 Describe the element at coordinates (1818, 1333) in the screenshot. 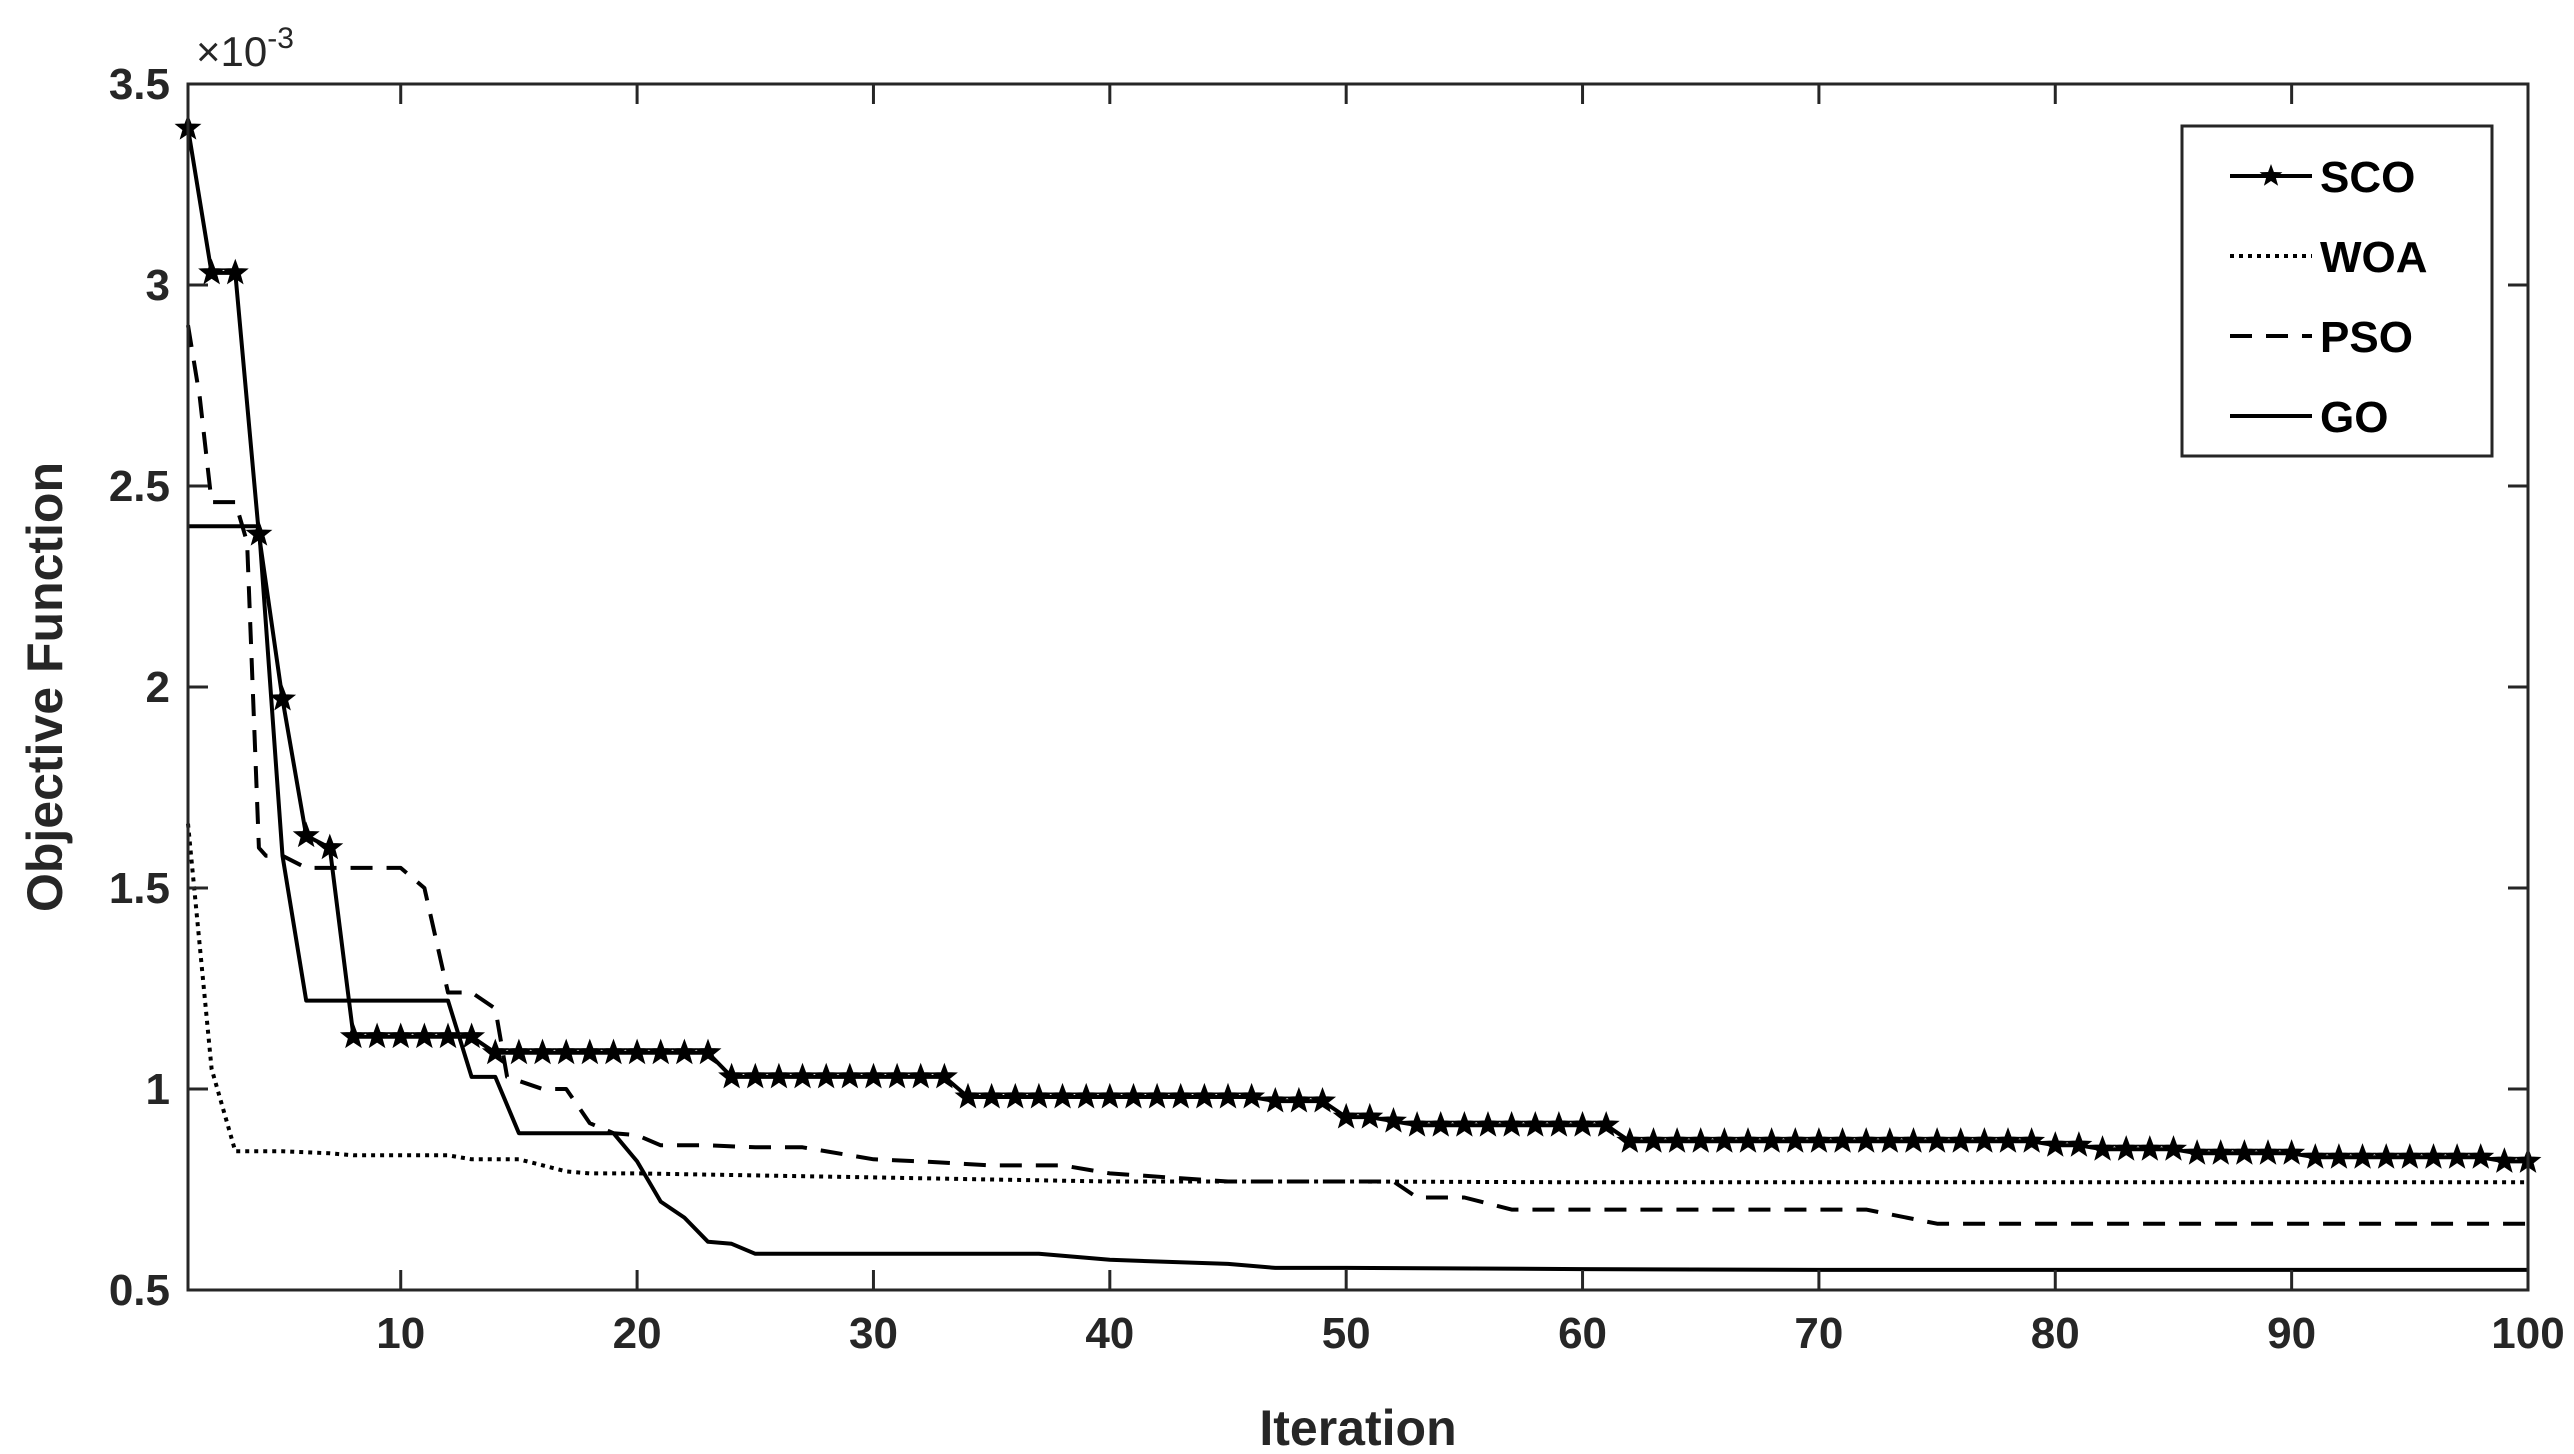

I see `x-tick-label: 70` at that location.